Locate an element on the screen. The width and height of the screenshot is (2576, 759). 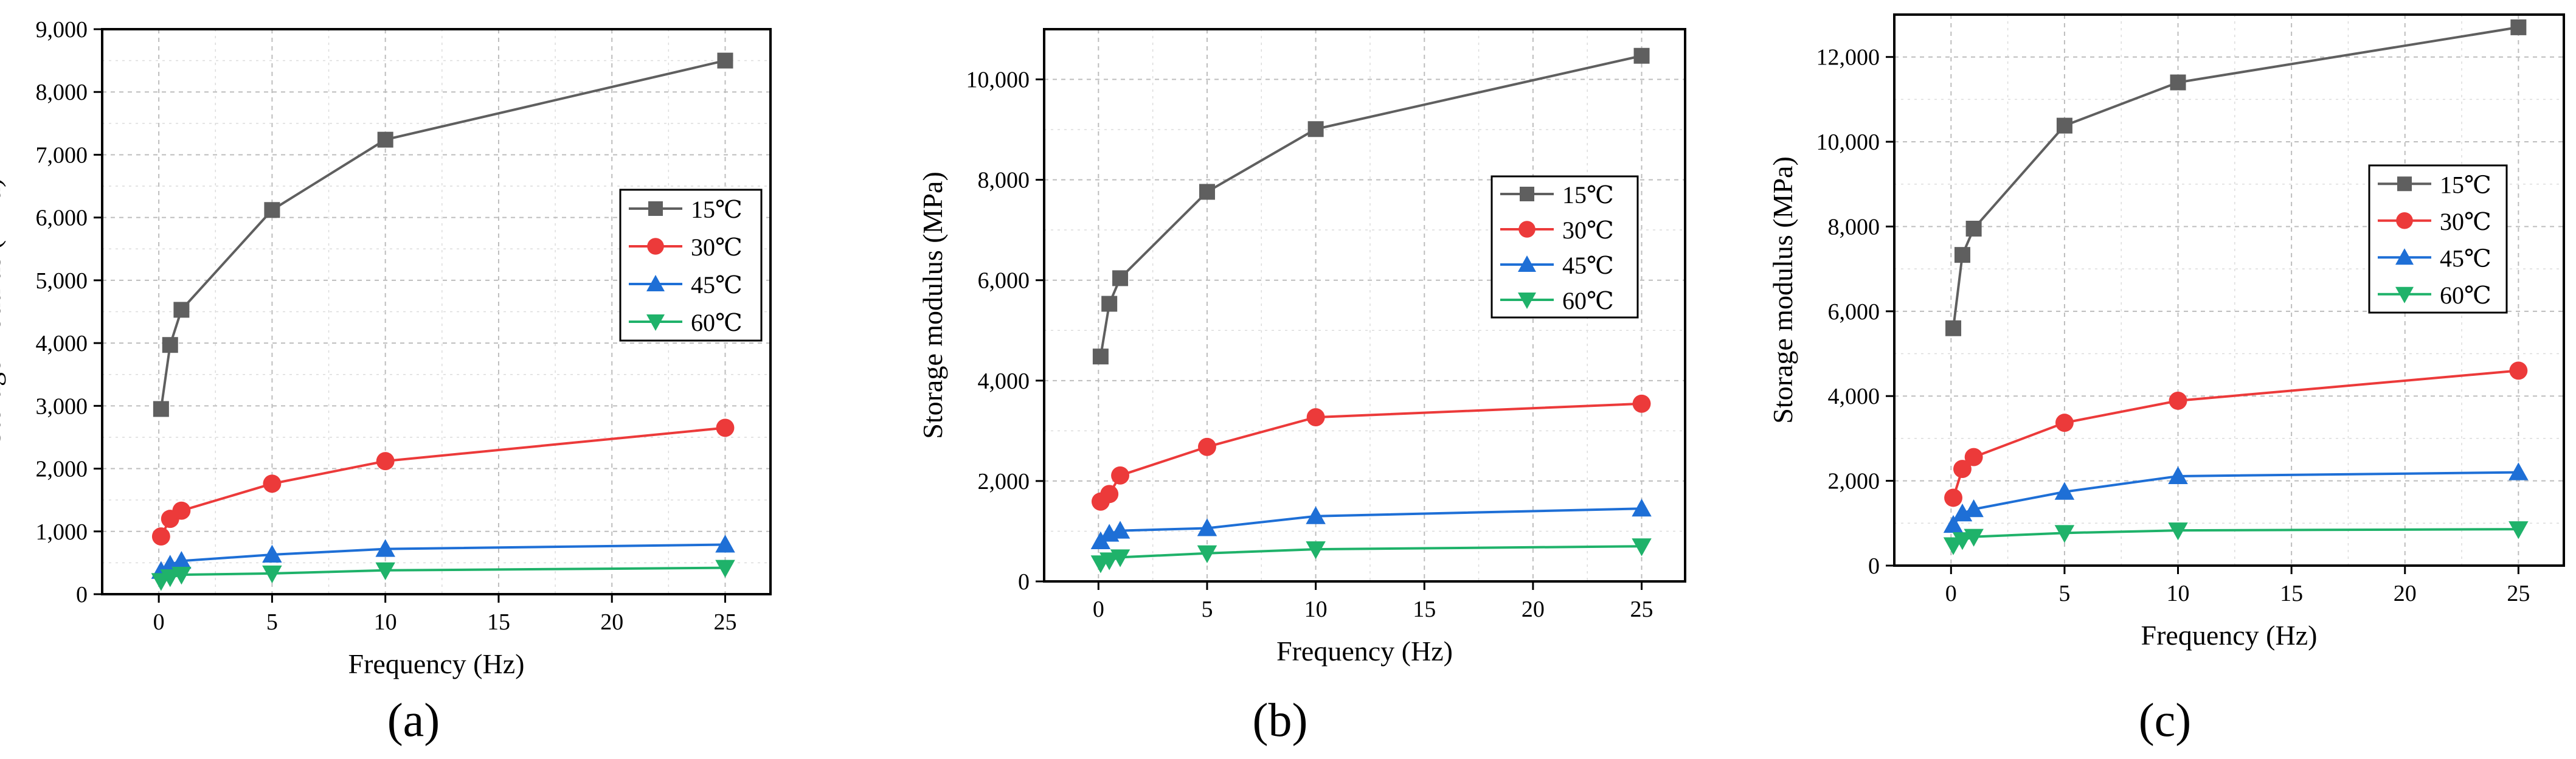
panel-label: (c) is located at coordinates (2165, 719).